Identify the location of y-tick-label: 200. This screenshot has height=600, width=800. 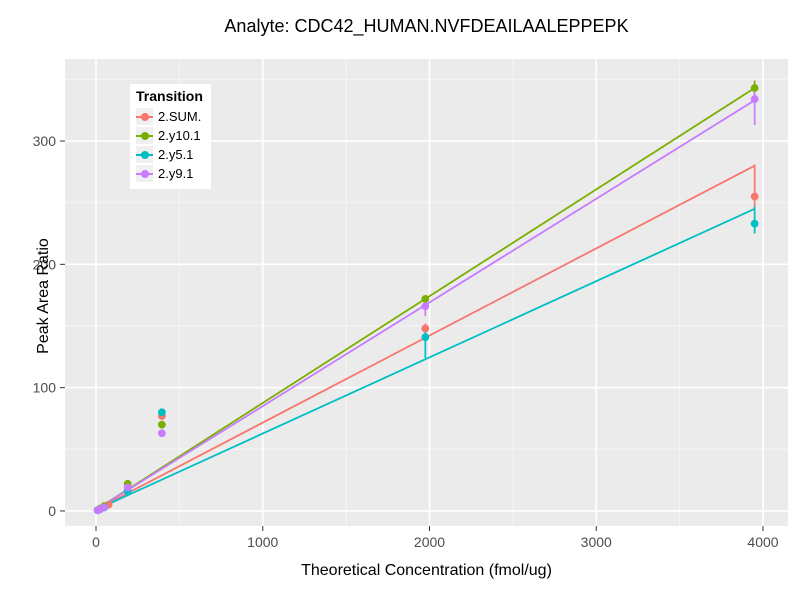
(45, 264).